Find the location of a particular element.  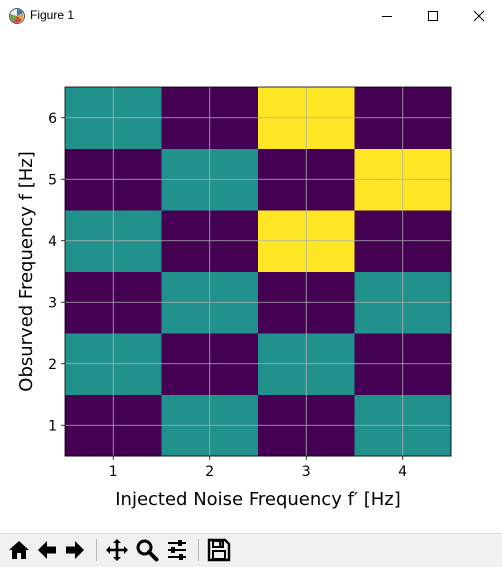

minimize-icon is located at coordinates (387, 16).